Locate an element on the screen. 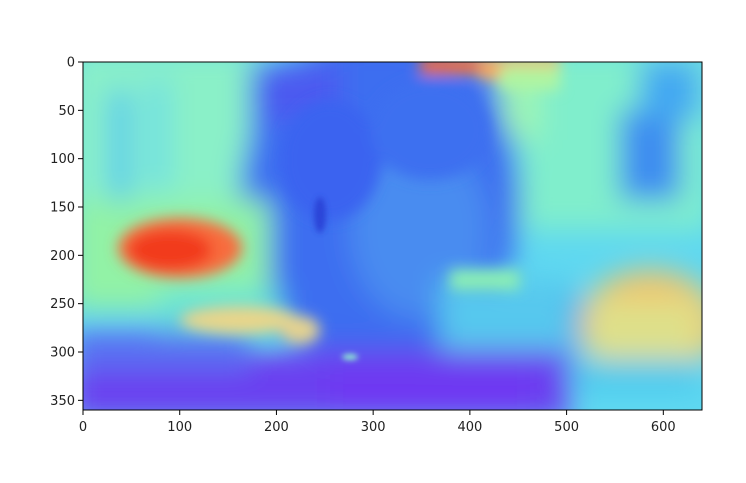 This screenshot has height=483, width=746. x-tick-label: 100 is located at coordinates (179, 427).